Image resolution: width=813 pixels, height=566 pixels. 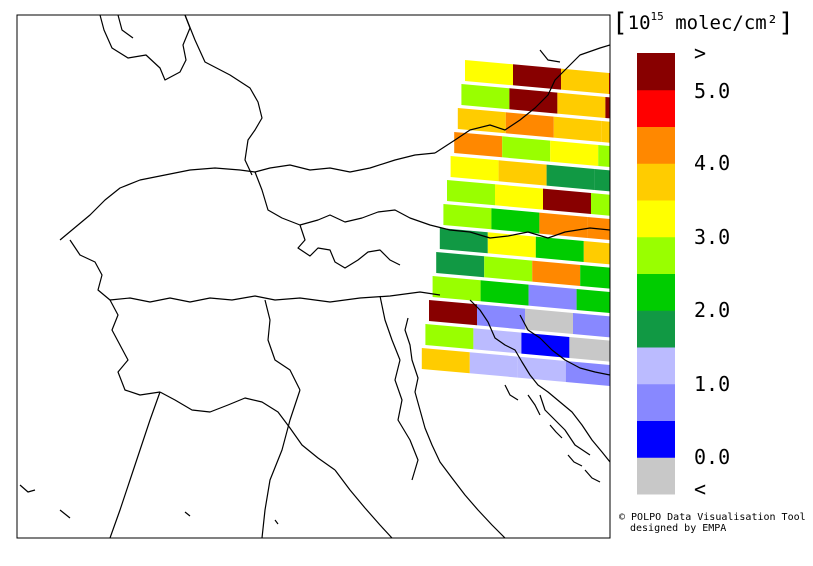 I want to click on legend-title-unit: molec/cm², so click(x=721, y=23).